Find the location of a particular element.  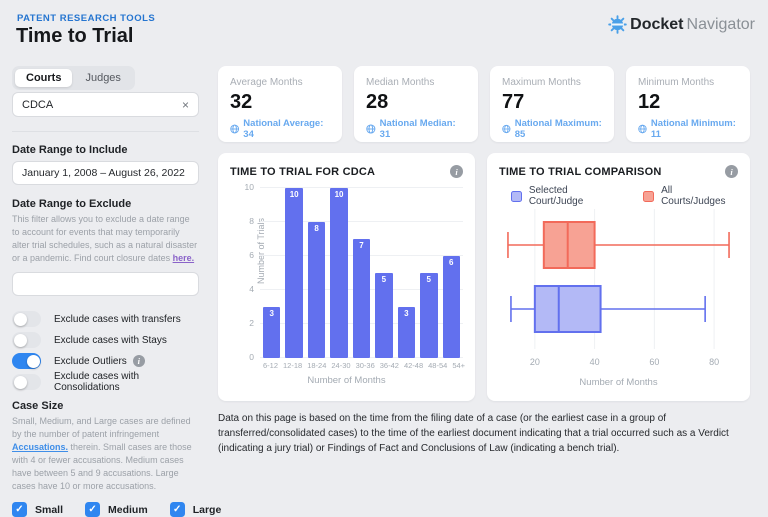

bar-6-12: 3 is located at coordinates (272, 332).